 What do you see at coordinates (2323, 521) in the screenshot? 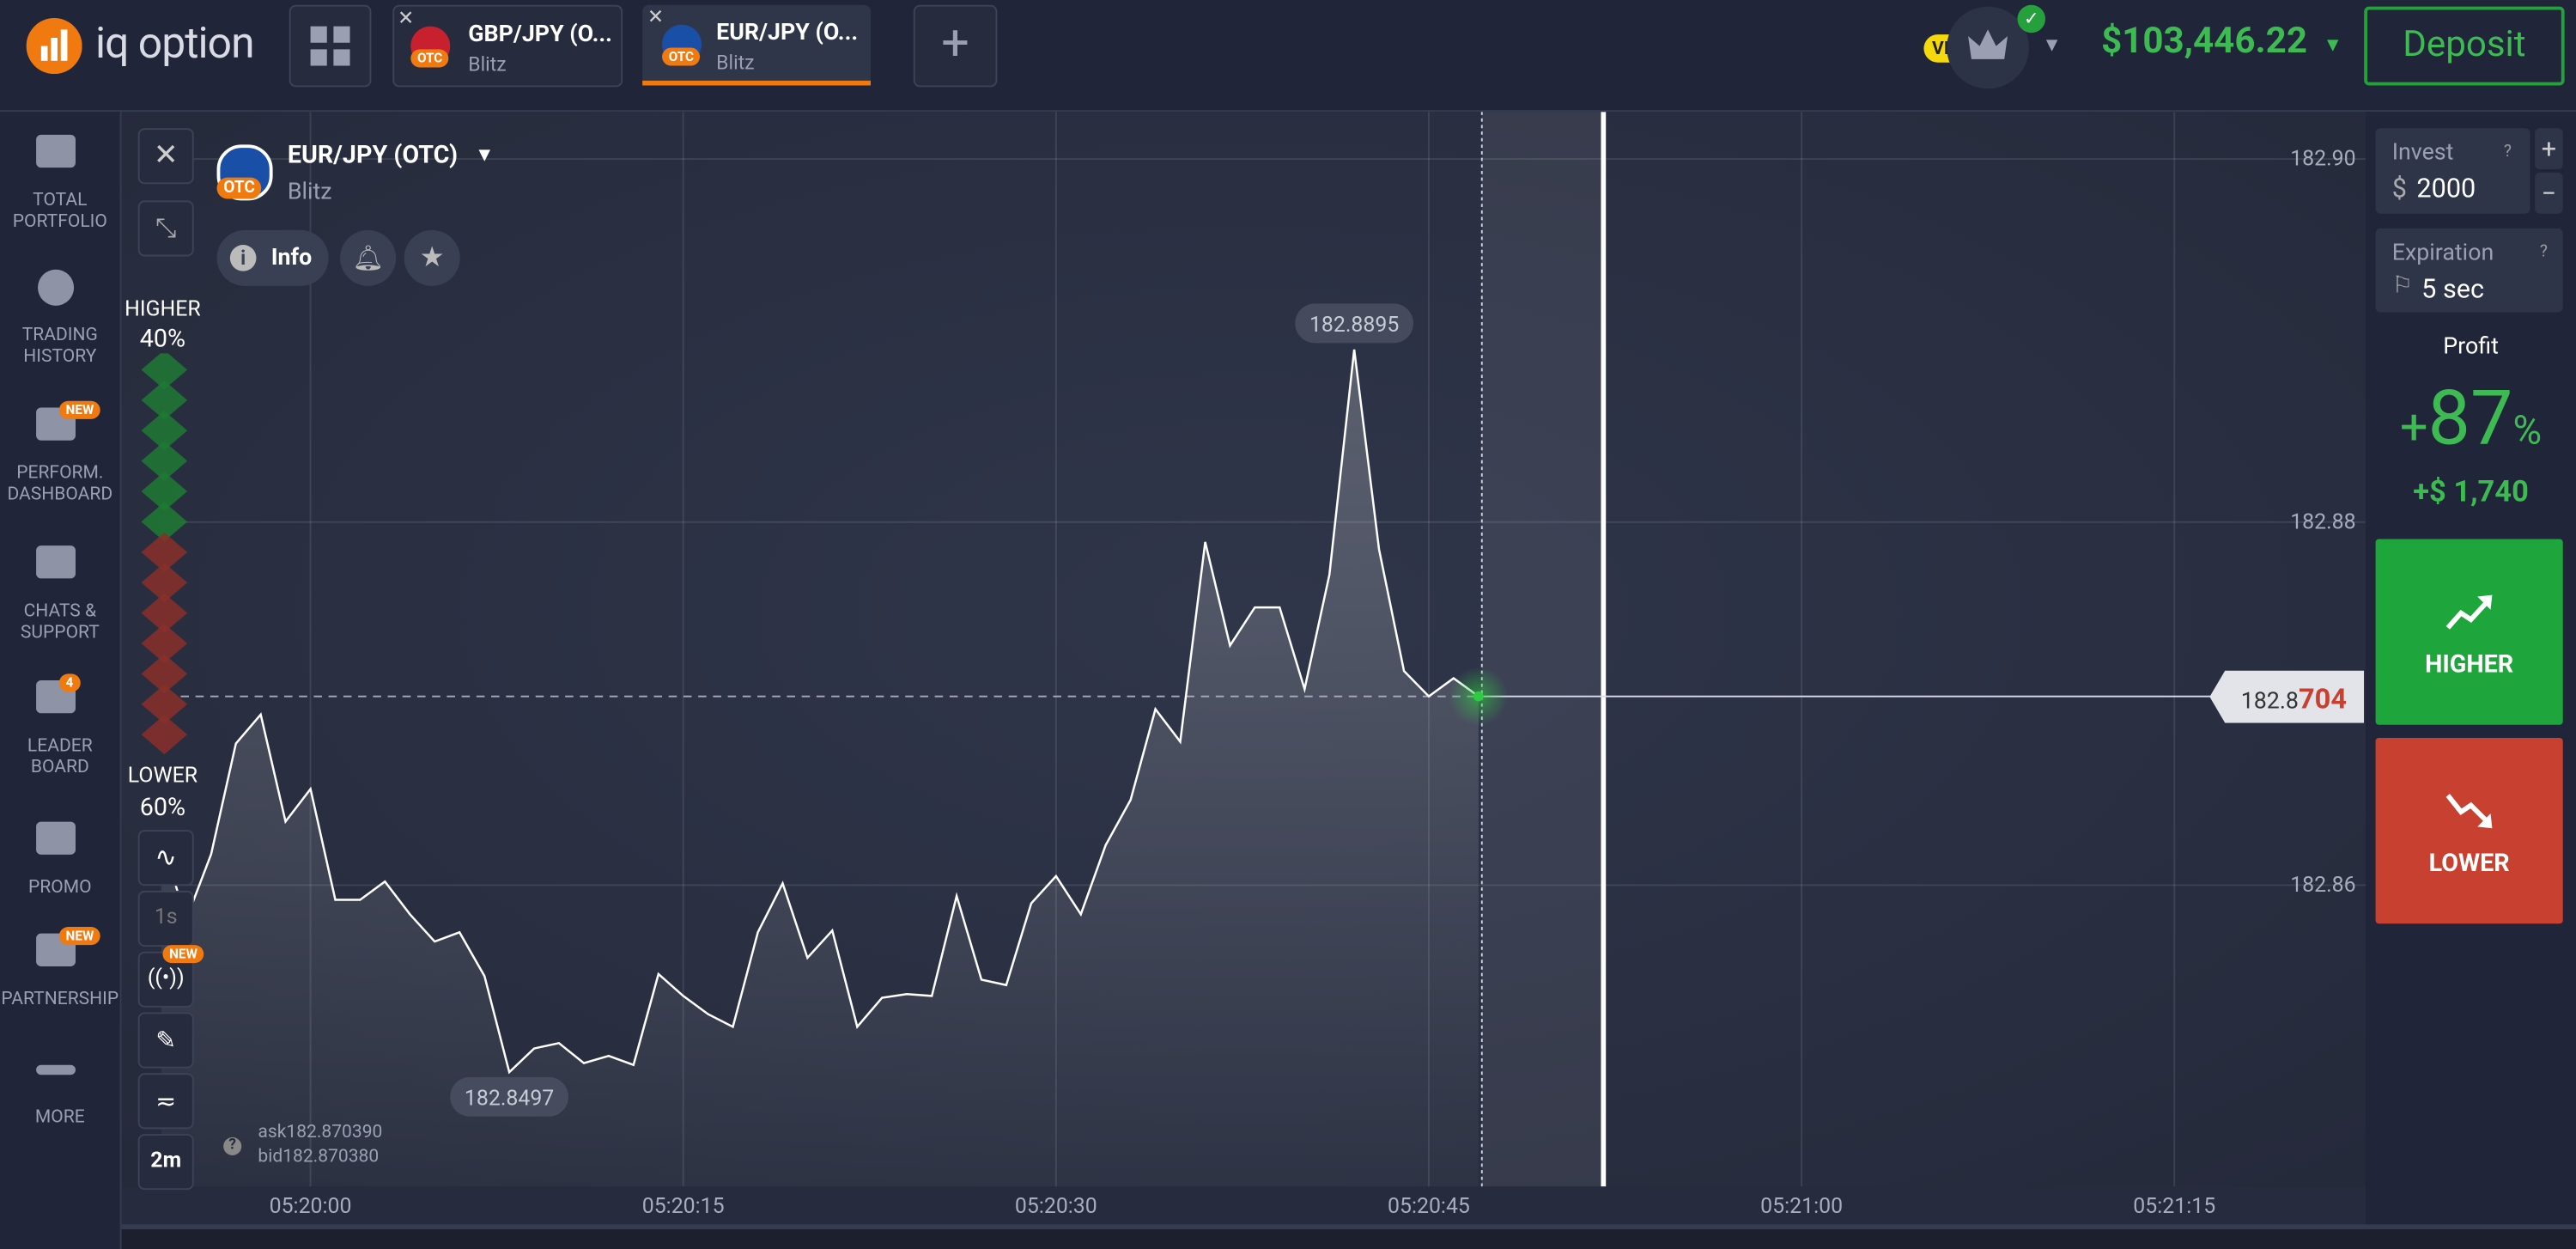
I see `y-tick-label: 182.88` at bounding box center [2323, 521].